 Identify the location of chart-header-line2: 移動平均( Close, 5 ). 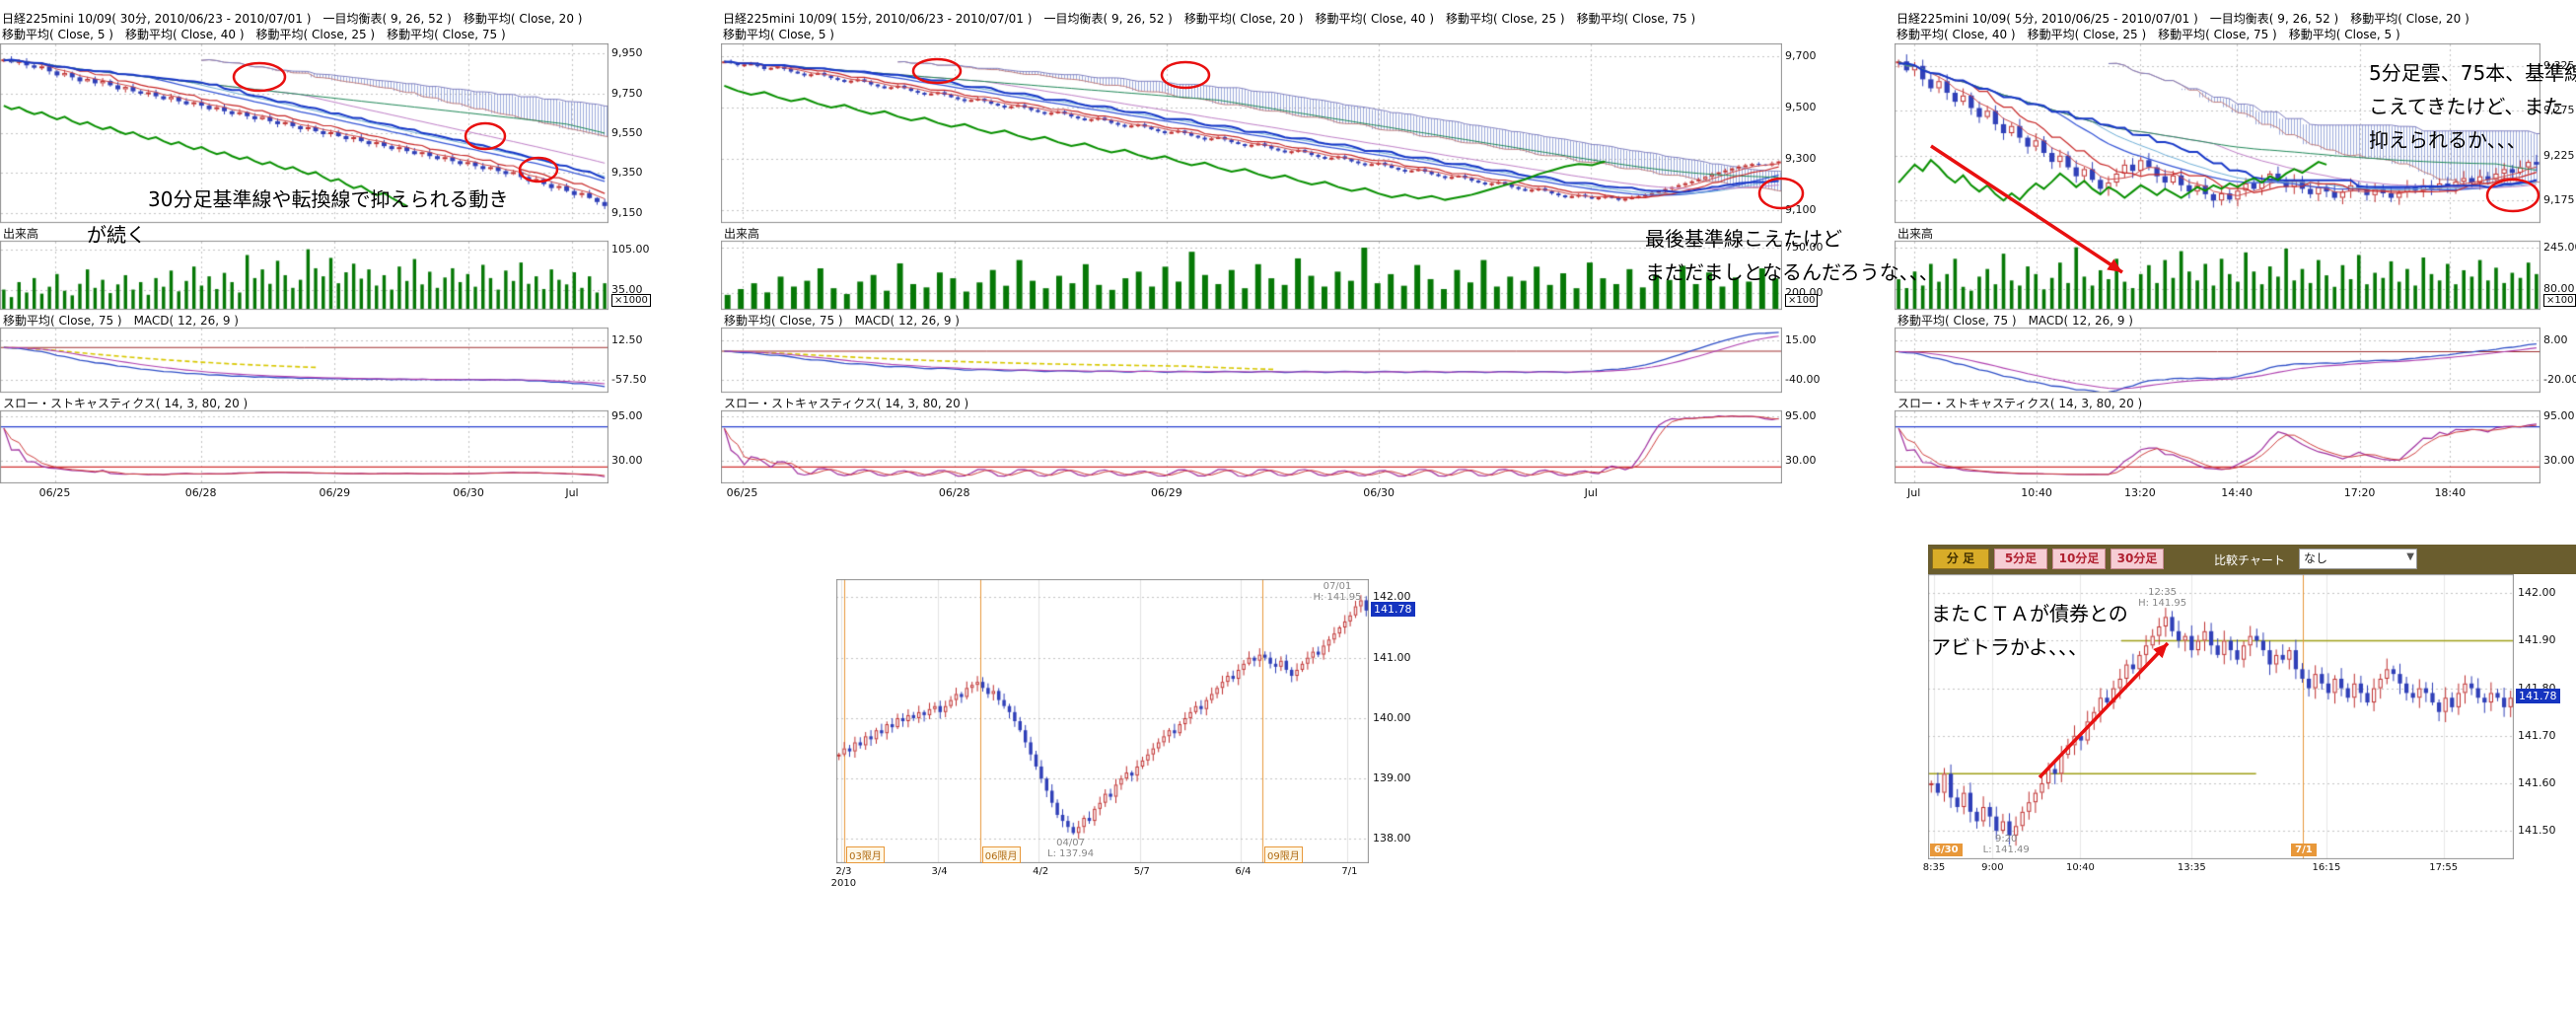
(779, 34).